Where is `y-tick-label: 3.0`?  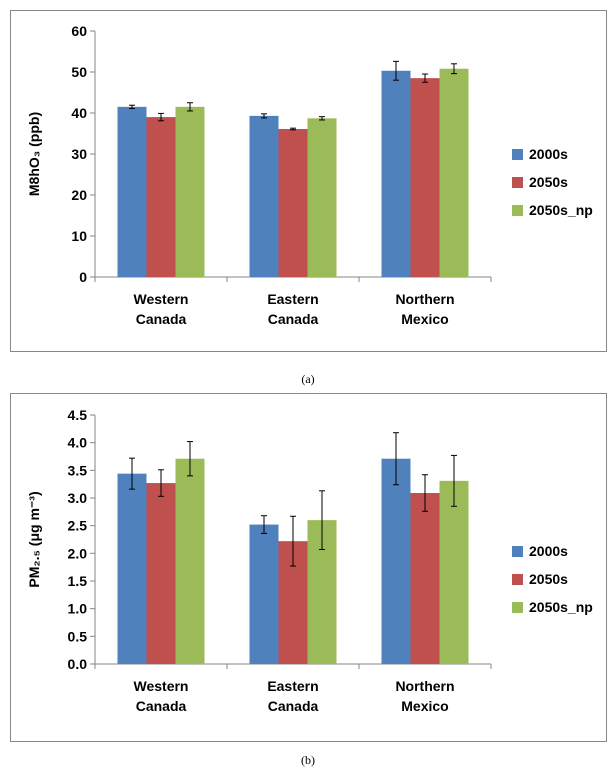
y-tick-label: 3.0 is located at coordinates (78, 498).